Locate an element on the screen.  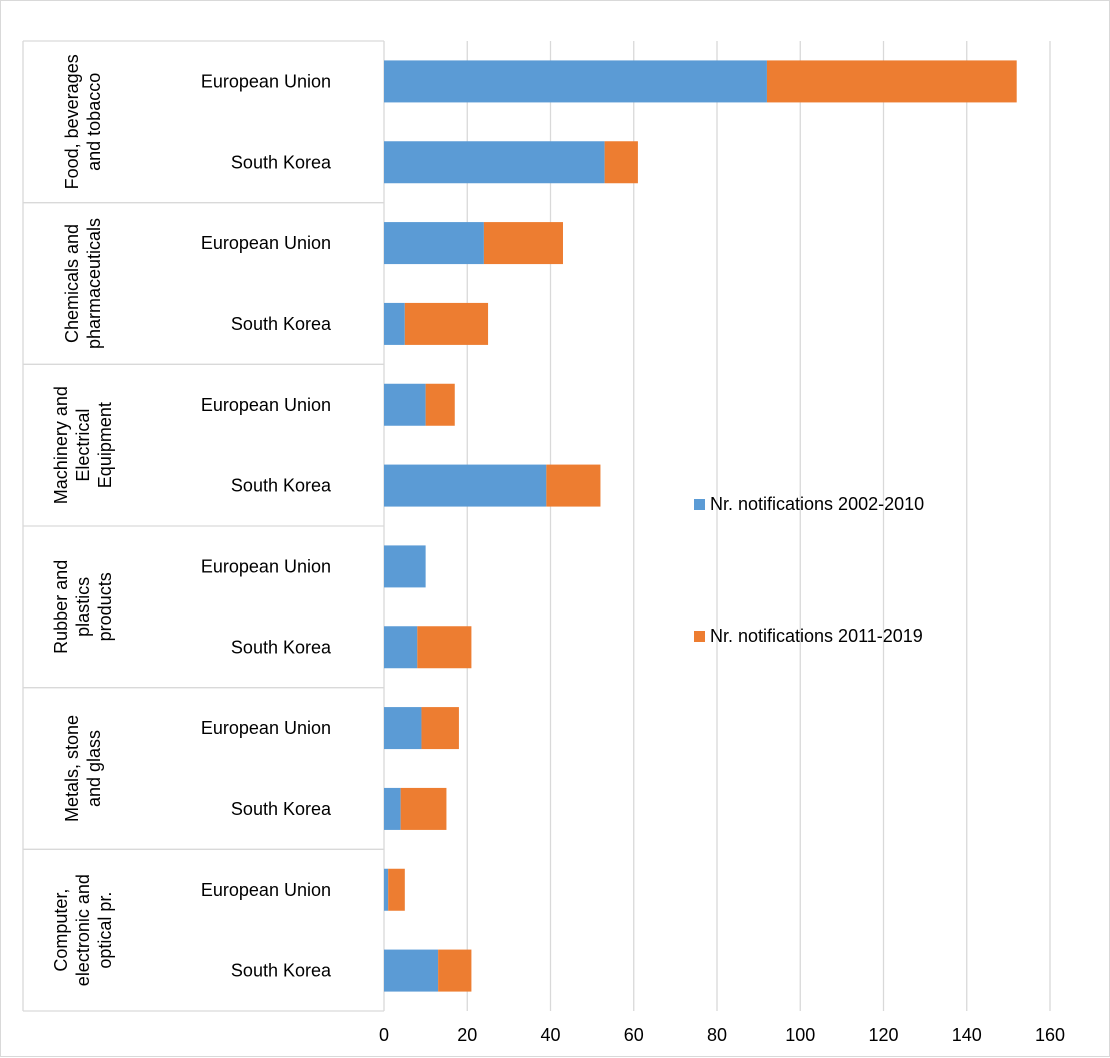
group-label: Machinery and Electrical Equipment is located at coordinates (83, 445).